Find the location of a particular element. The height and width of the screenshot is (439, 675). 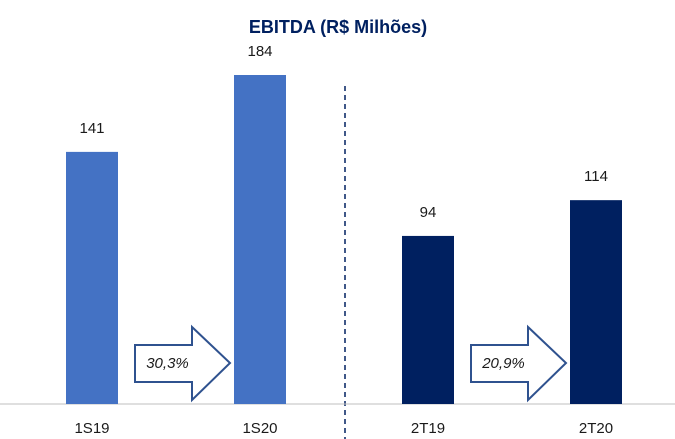

chart-title: EBITDA (R$ Milhões) is located at coordinates (338, 27).